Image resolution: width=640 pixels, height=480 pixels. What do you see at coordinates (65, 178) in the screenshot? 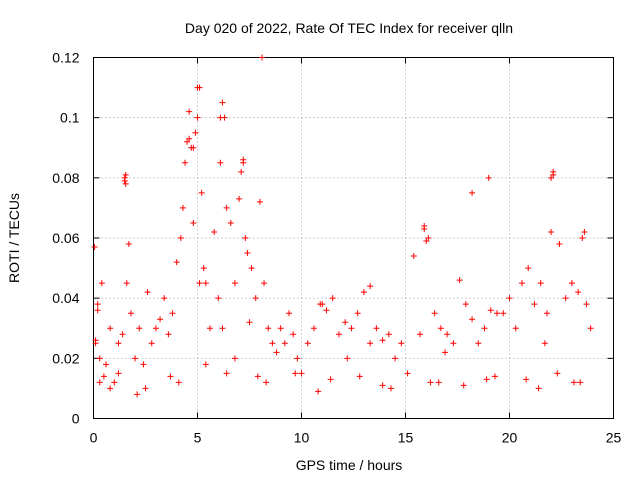
I see `y-tick-label: 0.08` at bounding box center [65, 178].